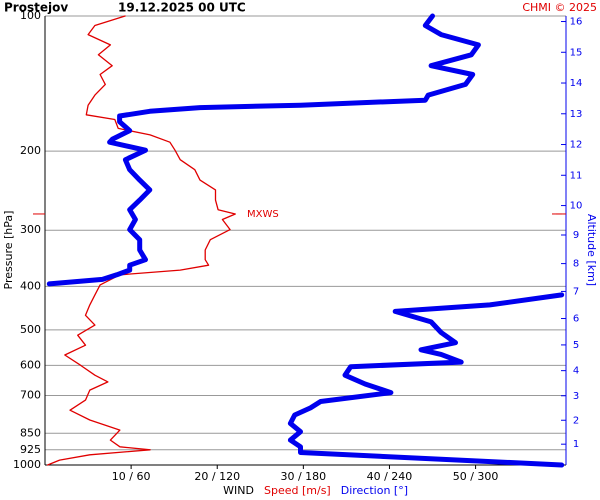  I want to click on y-tick-label: 1000, so click(27, 464).